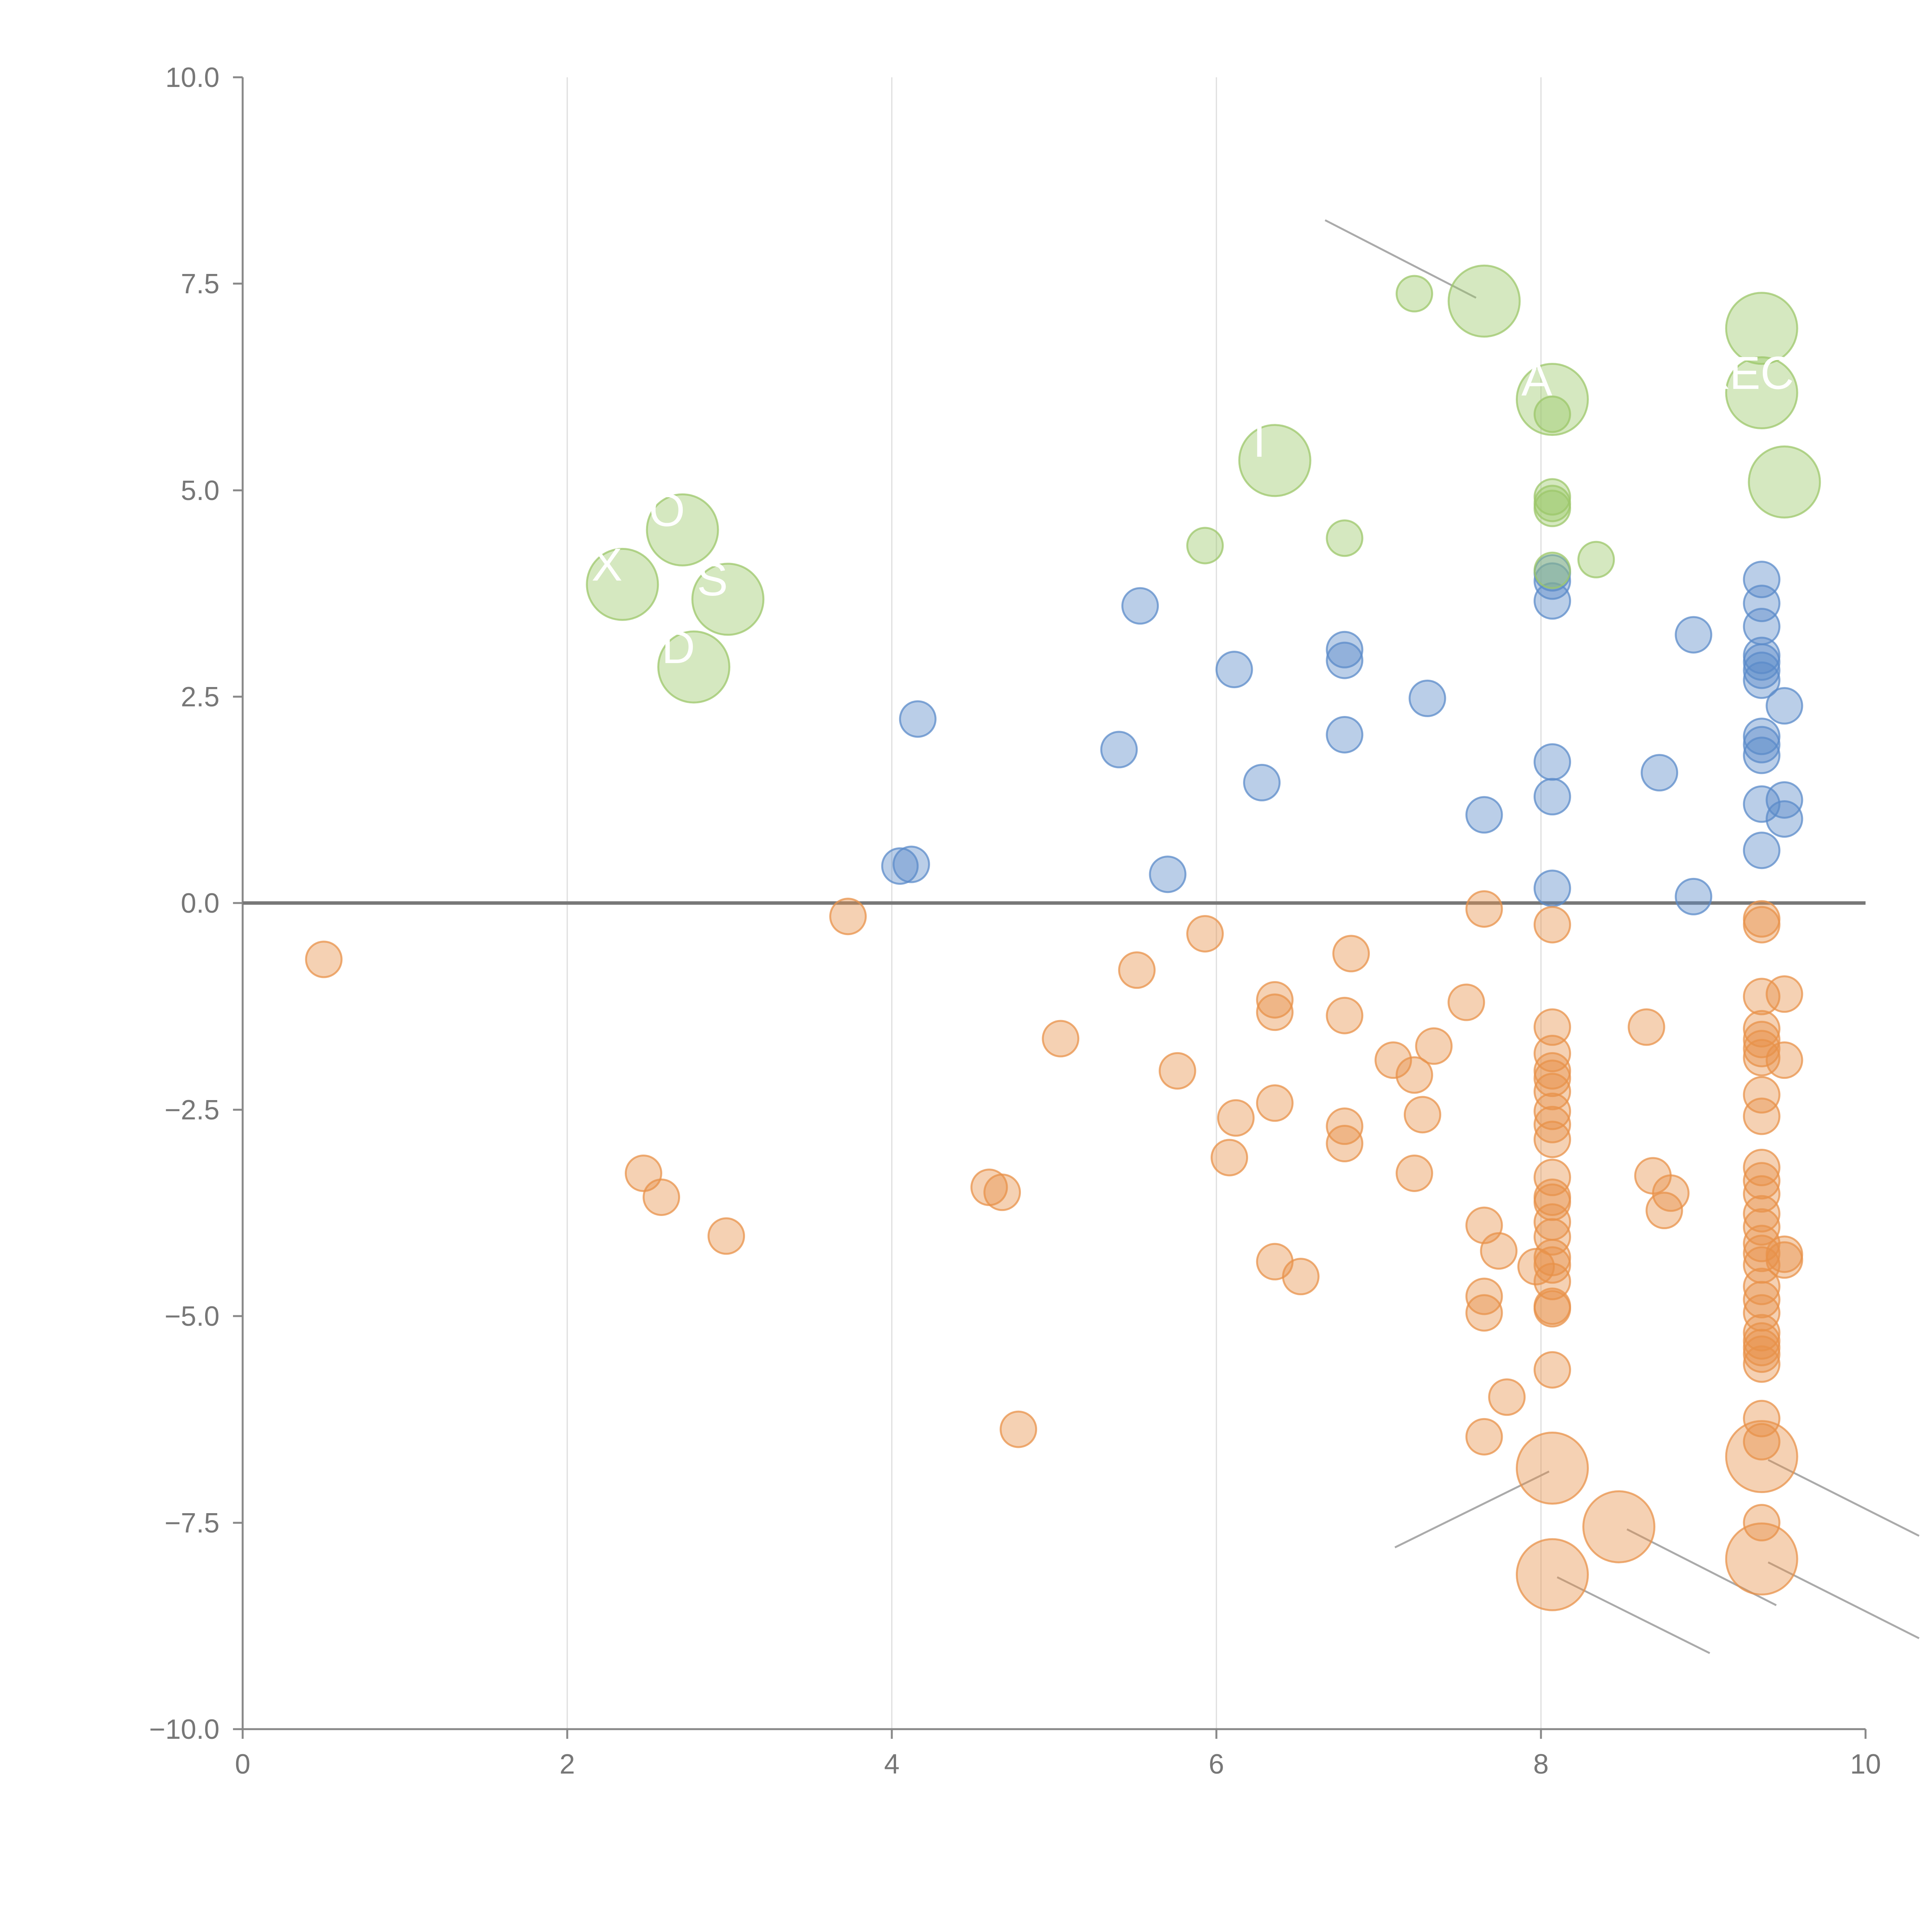 This screenshot has width=1932, height=1932. What do you see at coordinates (567, 1755) in the screenshot?
I see `x-tick-2: 2` at bounding box center [567, 1755].